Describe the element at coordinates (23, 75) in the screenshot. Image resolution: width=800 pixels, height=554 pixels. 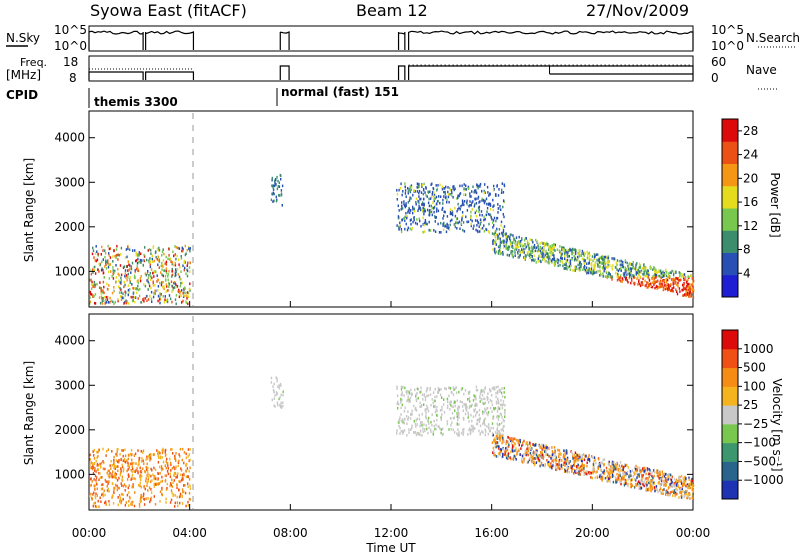
I see `freq-unit-label: [MHz]` at that location.